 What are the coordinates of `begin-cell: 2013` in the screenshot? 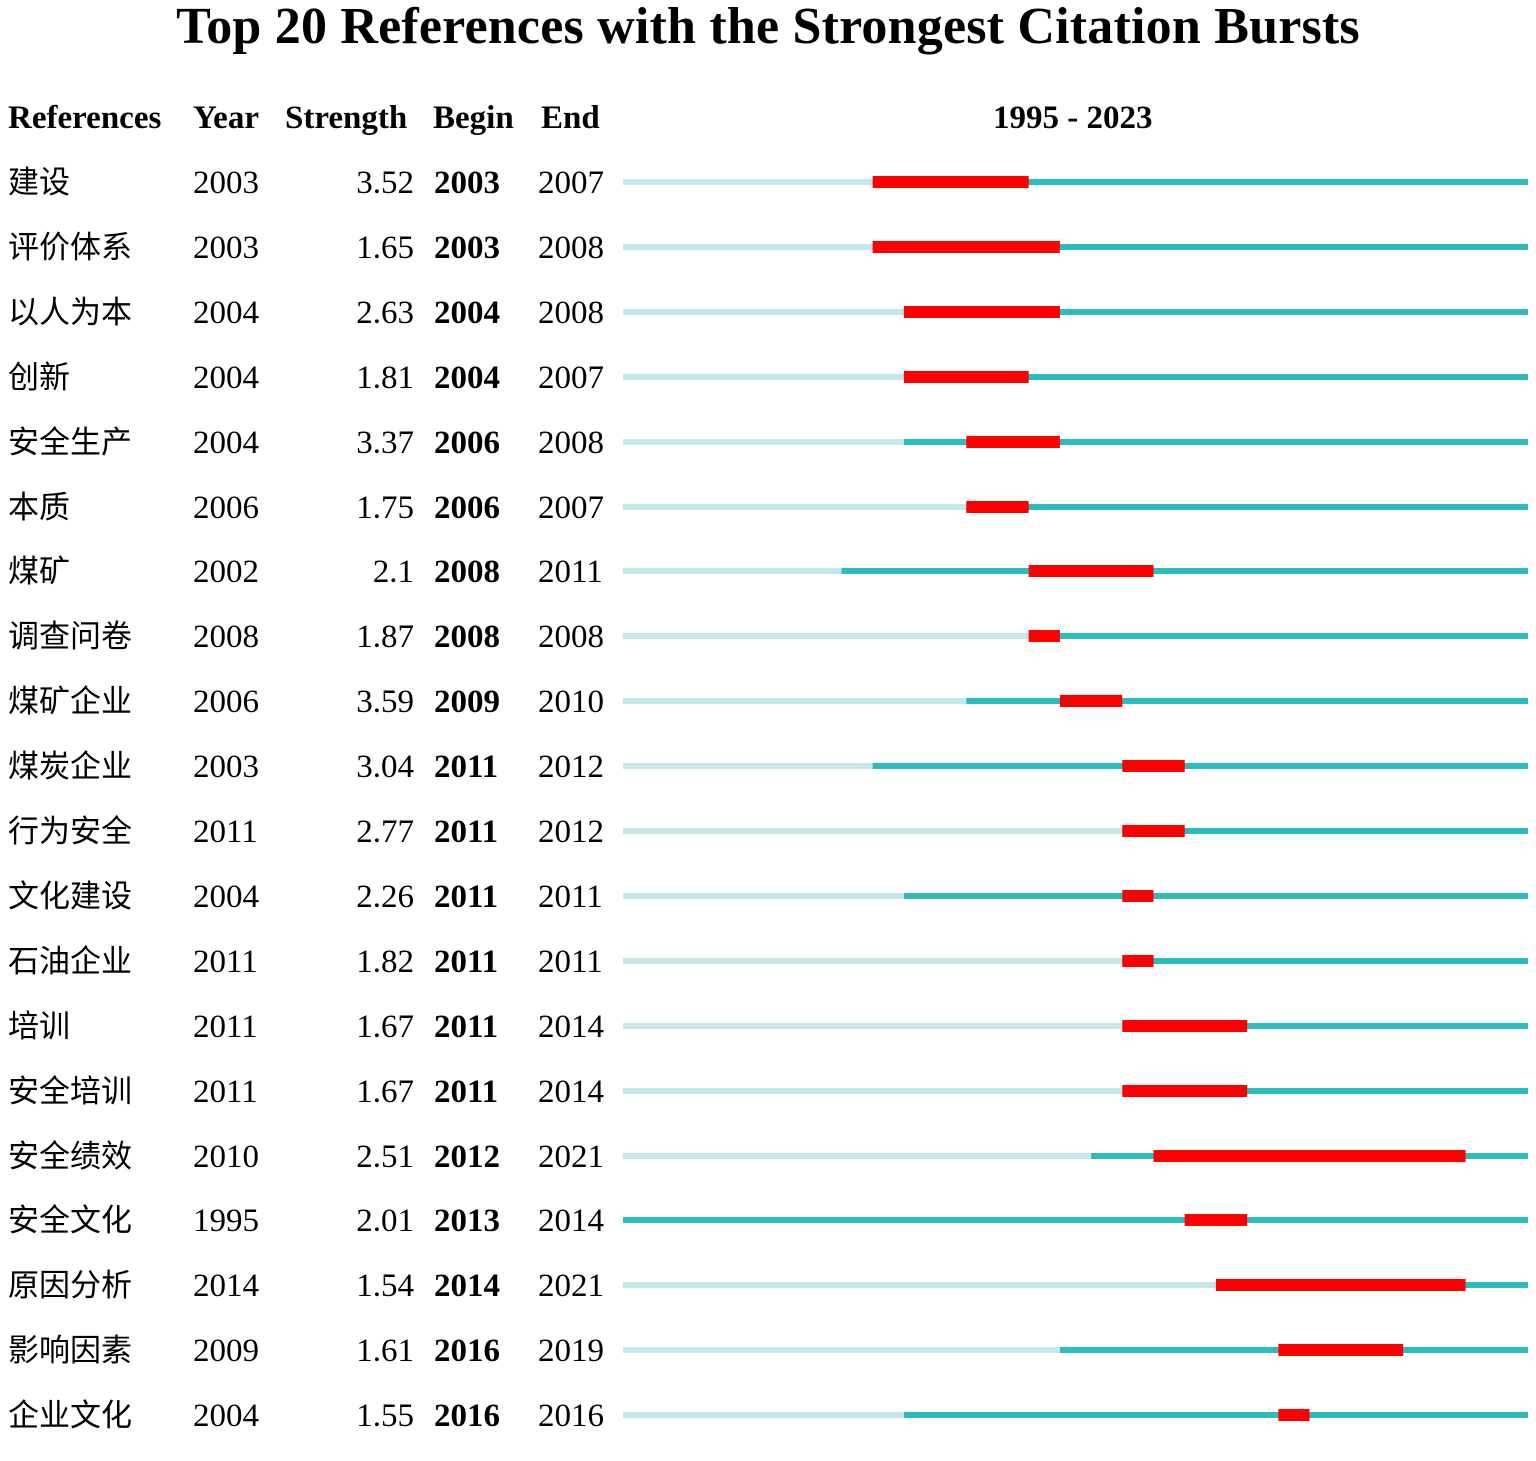 It's located at (467, 1221).